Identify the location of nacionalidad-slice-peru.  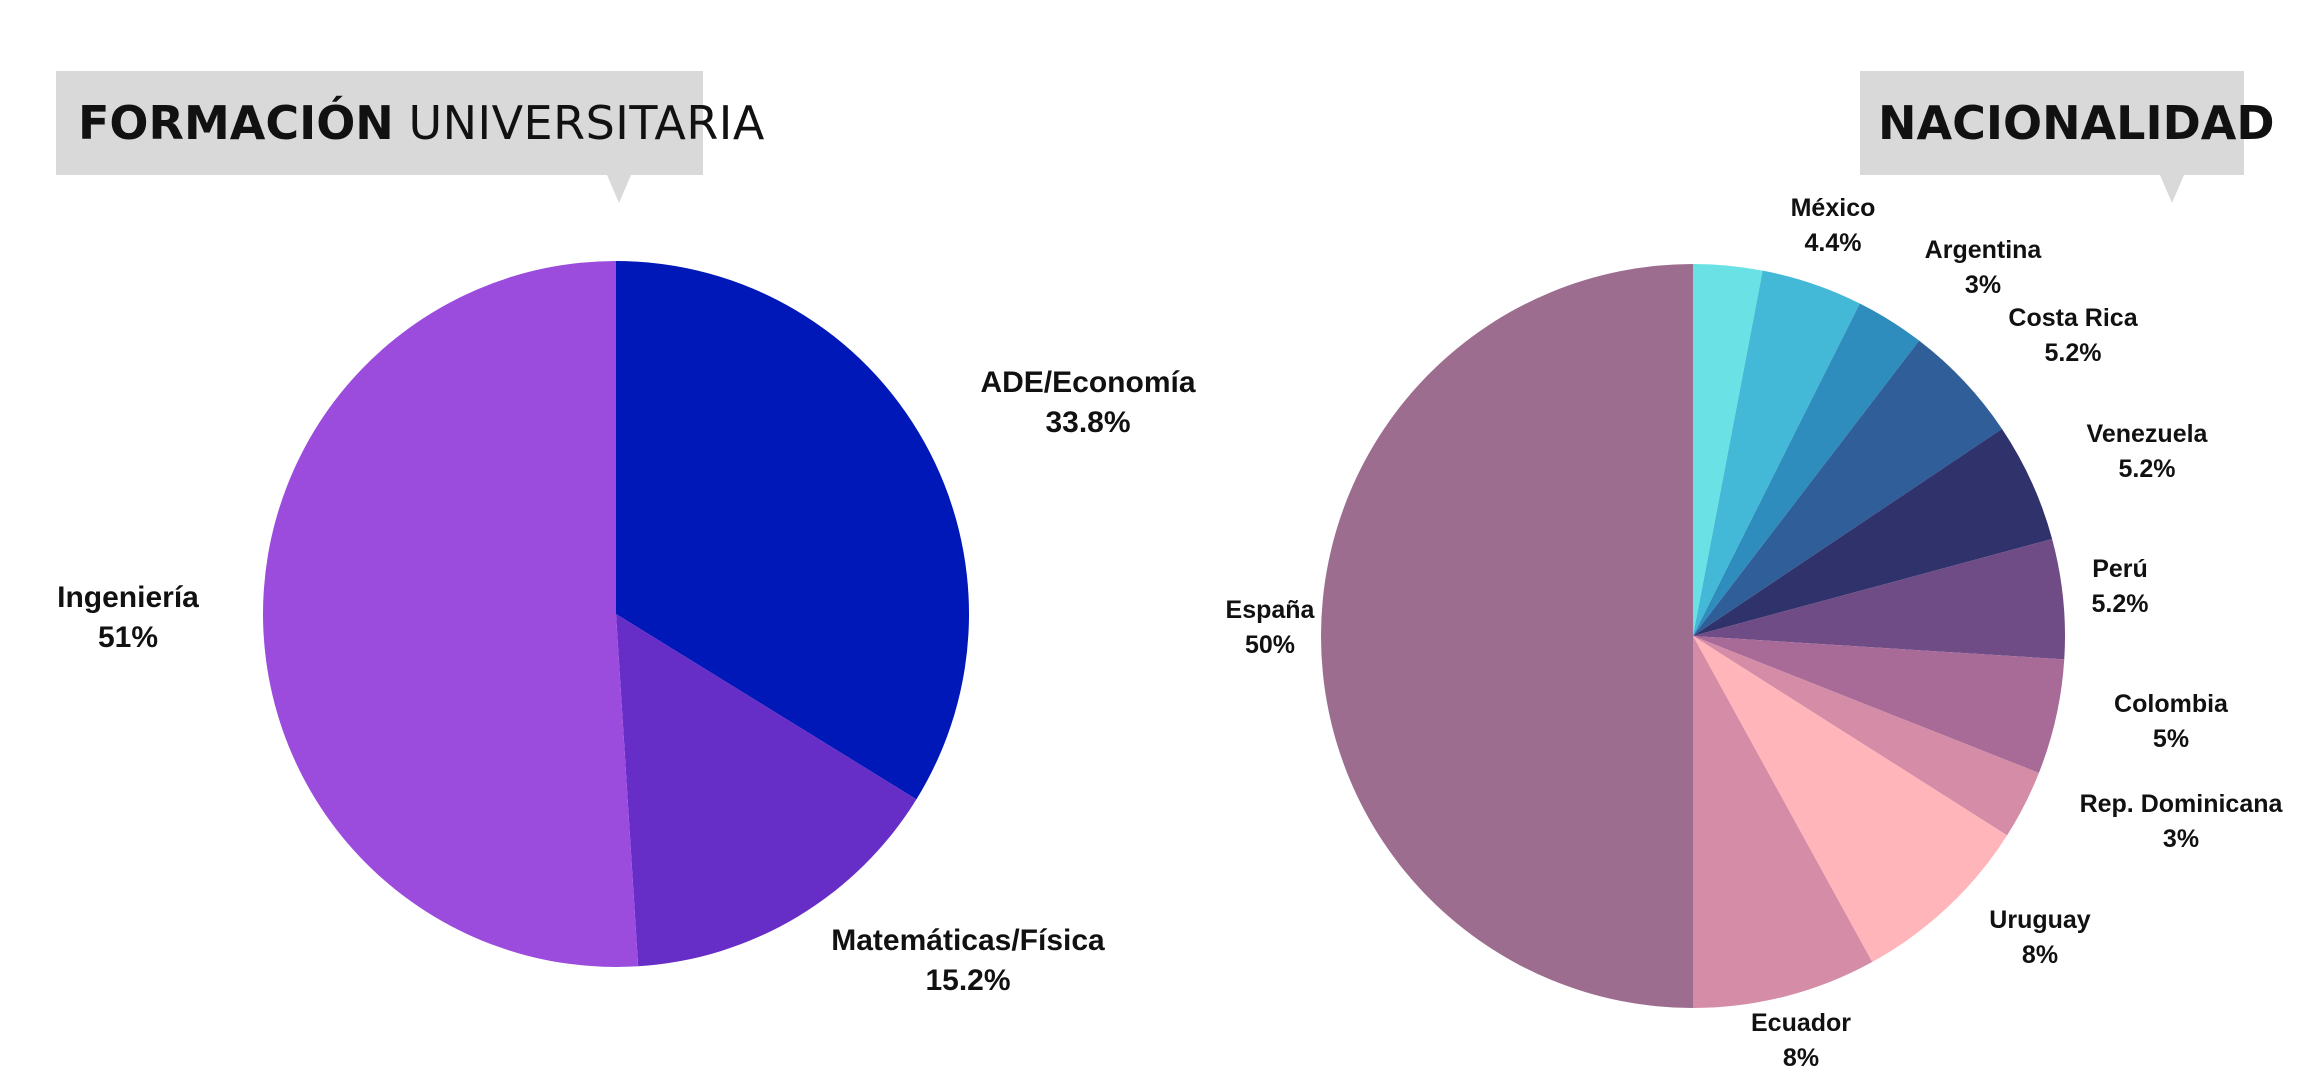
(1879, 599).